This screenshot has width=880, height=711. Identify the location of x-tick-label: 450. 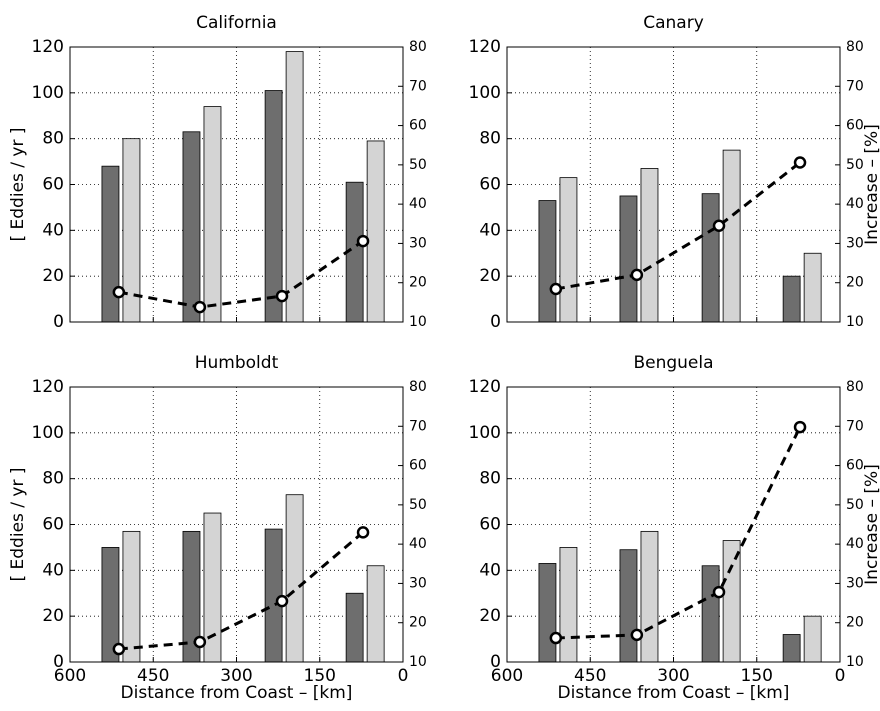
(153, 676).